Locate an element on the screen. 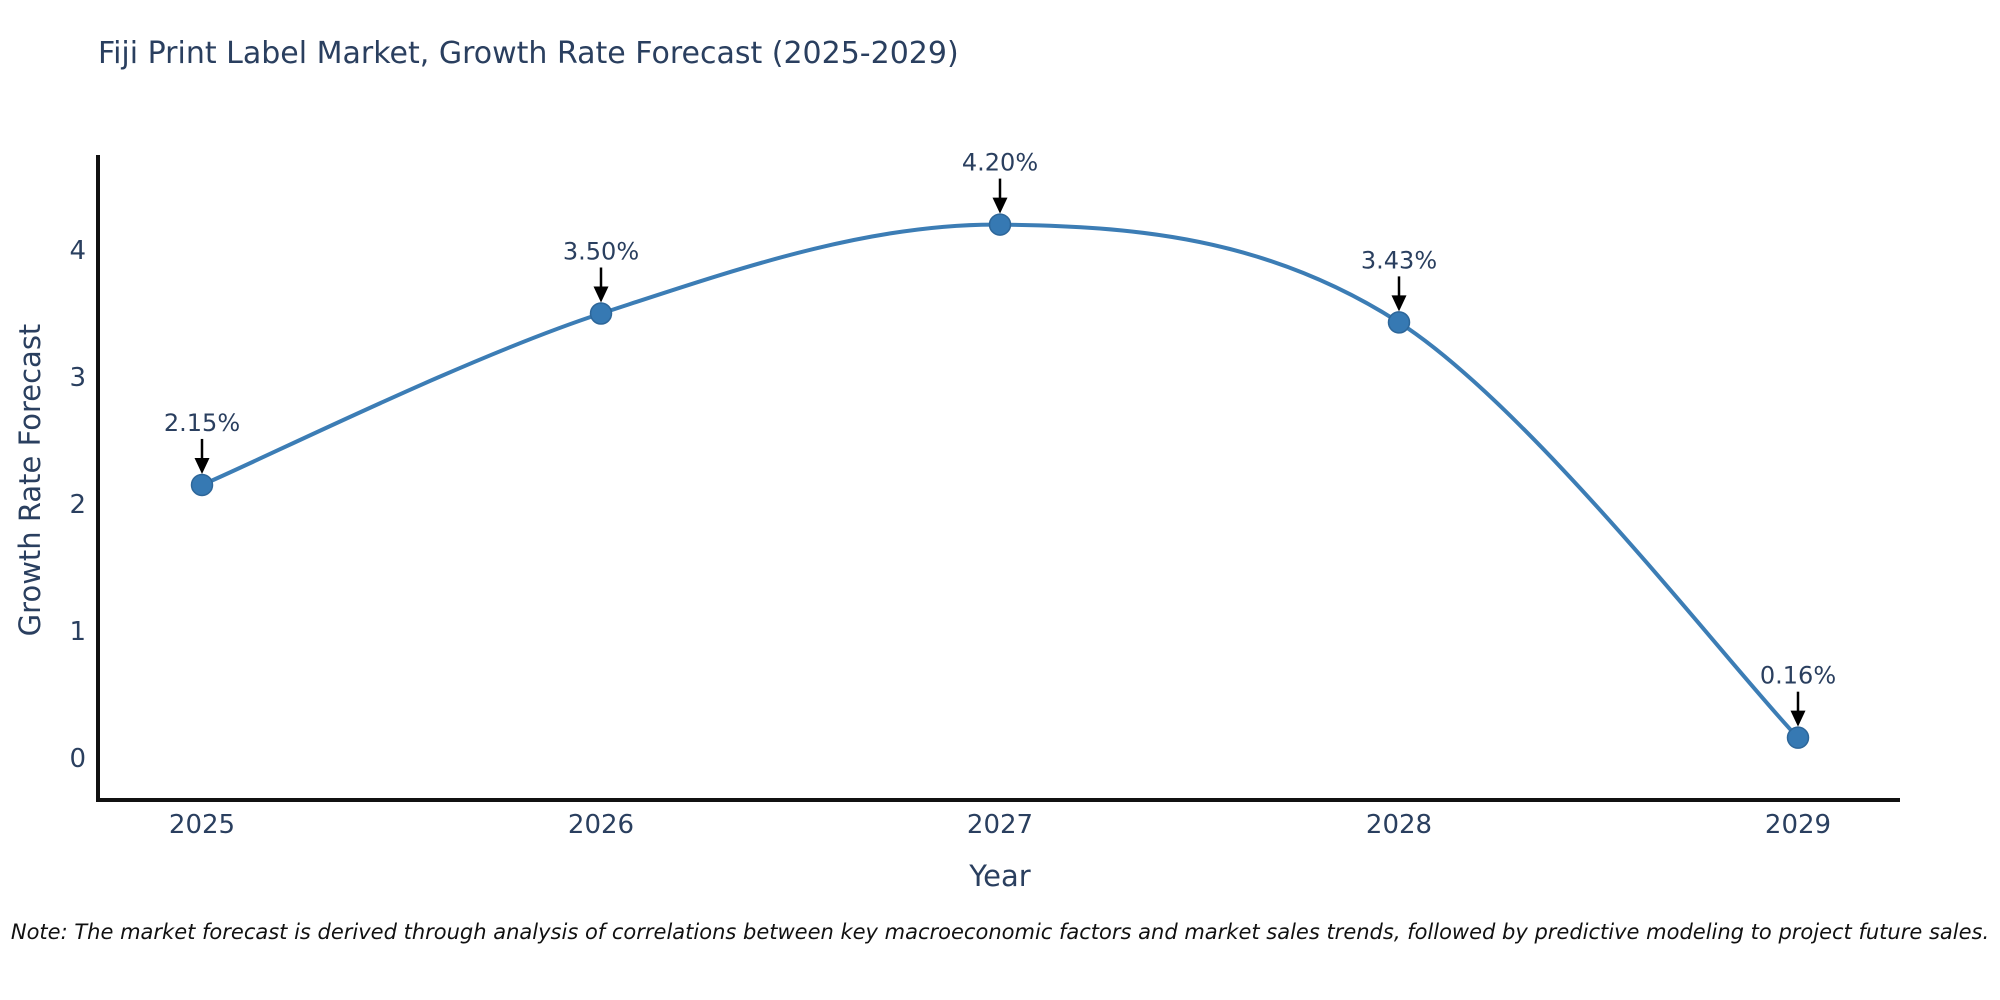 The width and height of the screenshot is (2000, 1000). y-tick-label: 1 is located at coordinates (77, 632).